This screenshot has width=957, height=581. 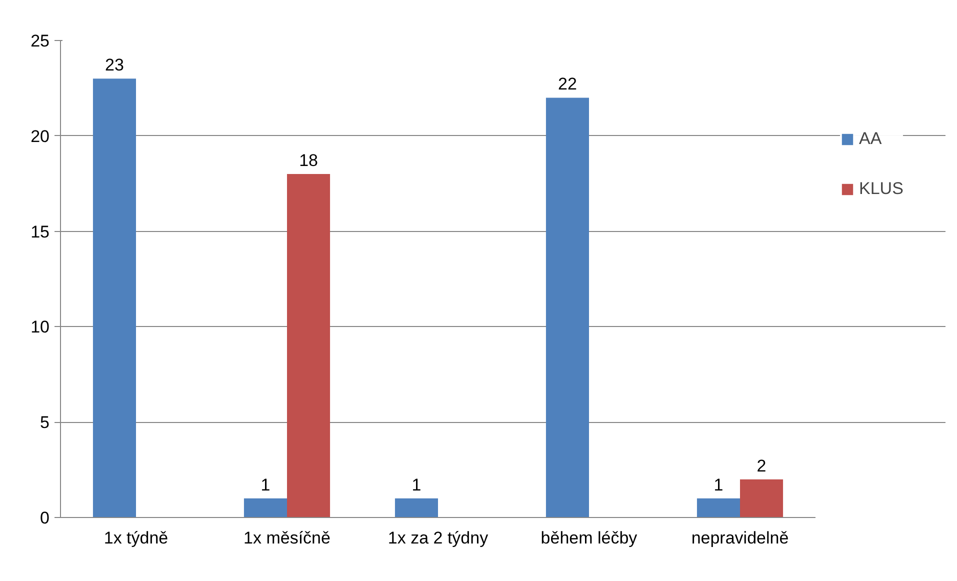 What do you see at coordinates (287, 538) in the screenshot?
I see `x-tick-label: 1x měsíčně` at bounding box center [287, 538].